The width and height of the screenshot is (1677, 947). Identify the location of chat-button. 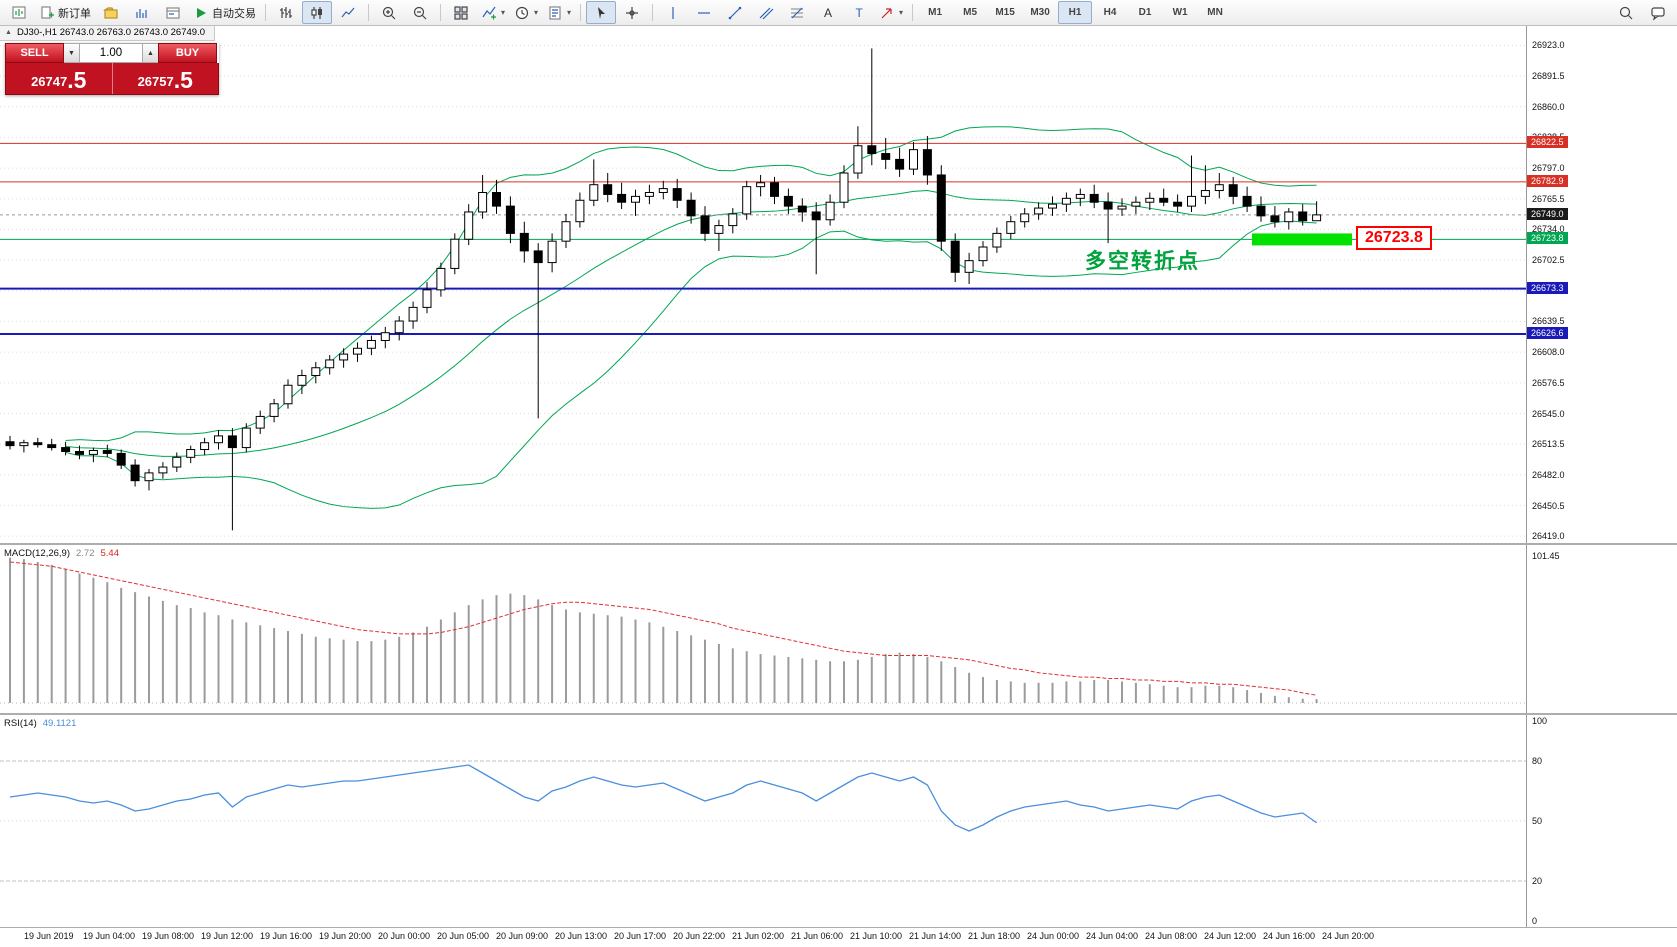
(1658, 12).